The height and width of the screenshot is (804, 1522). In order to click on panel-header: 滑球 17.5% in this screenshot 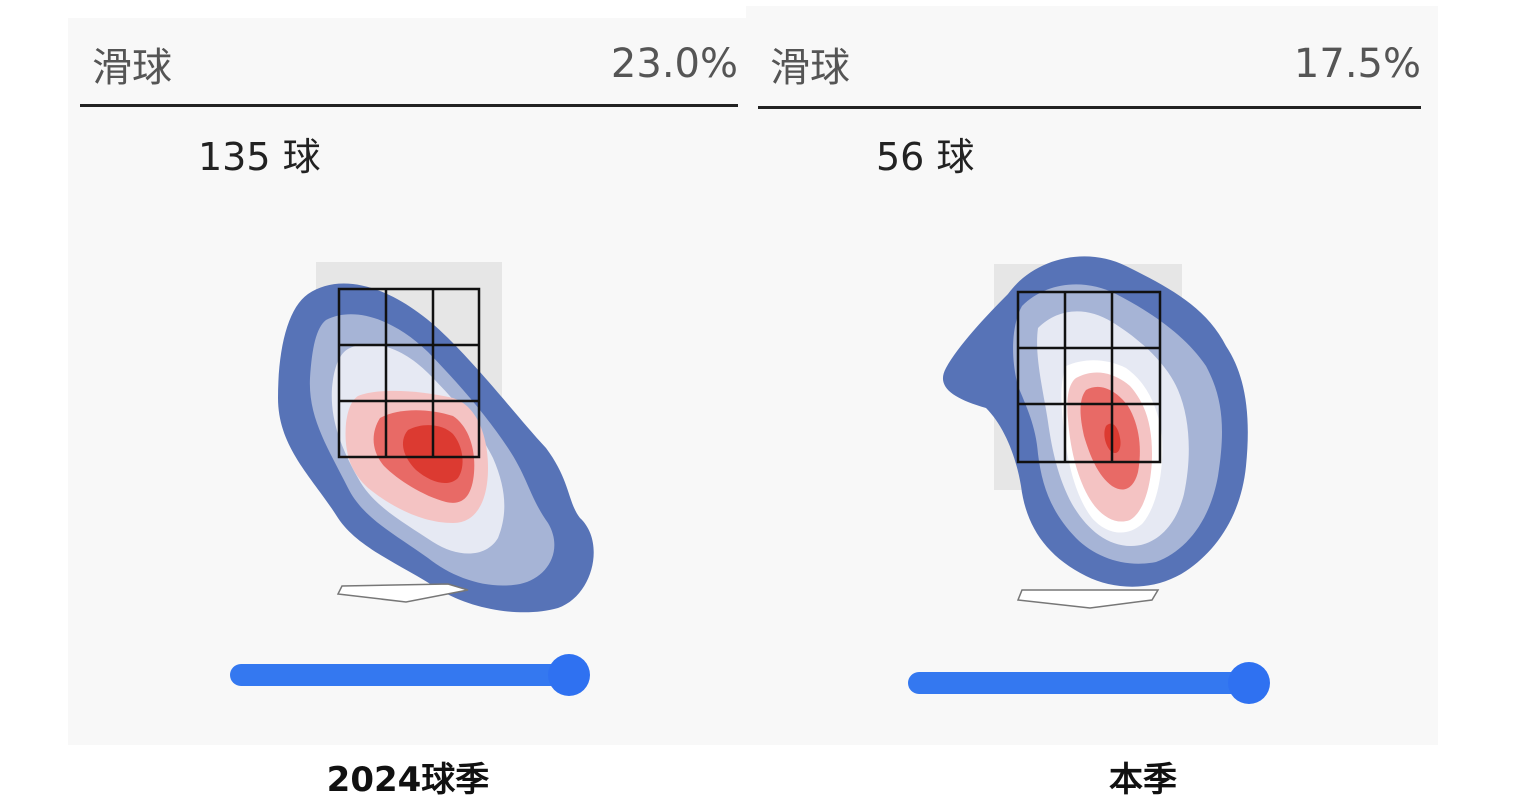, I will do `click(1089, 64)`.